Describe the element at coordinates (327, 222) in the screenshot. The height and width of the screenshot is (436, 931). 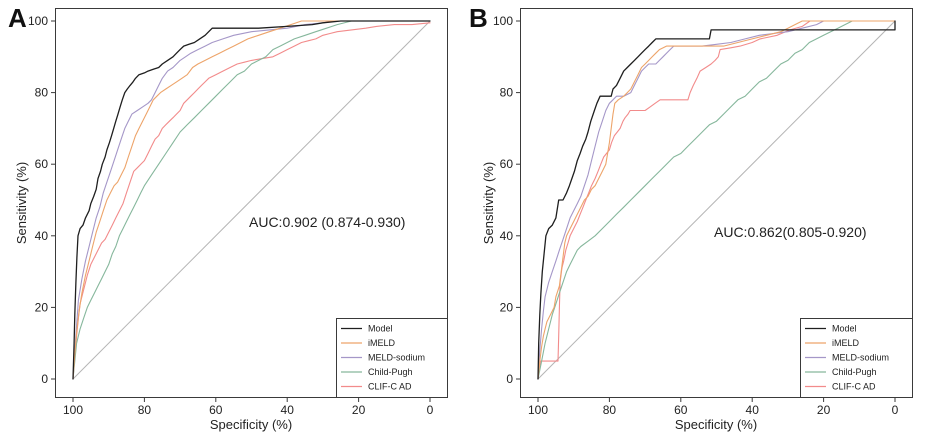
I see `auc-annotation: AUC:0.902 (0.874-0.930)` at that location.